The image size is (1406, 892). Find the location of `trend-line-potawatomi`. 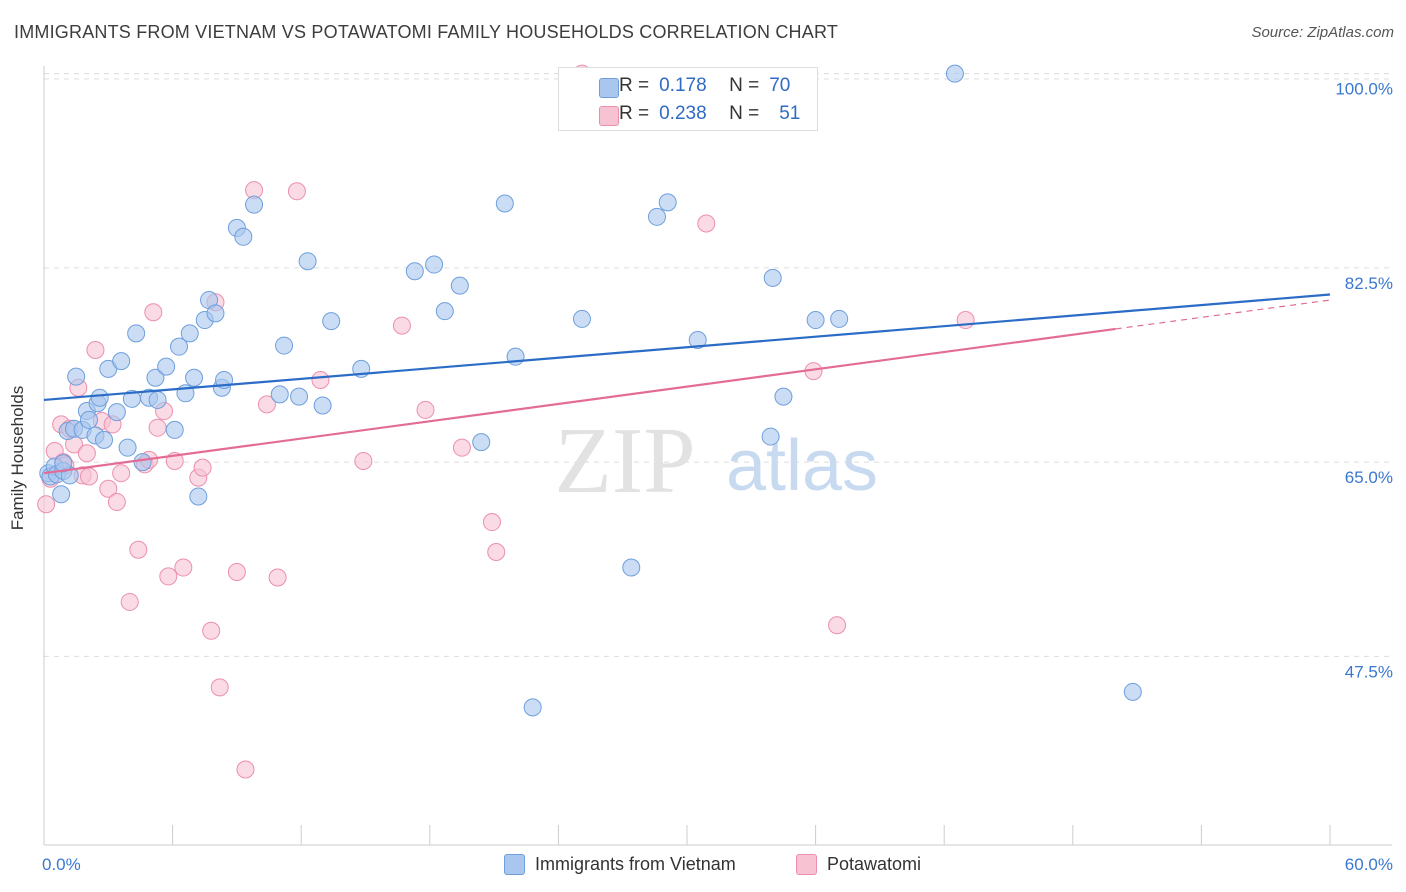

trend-line-potawatomi is located at coordinates (579, 401).